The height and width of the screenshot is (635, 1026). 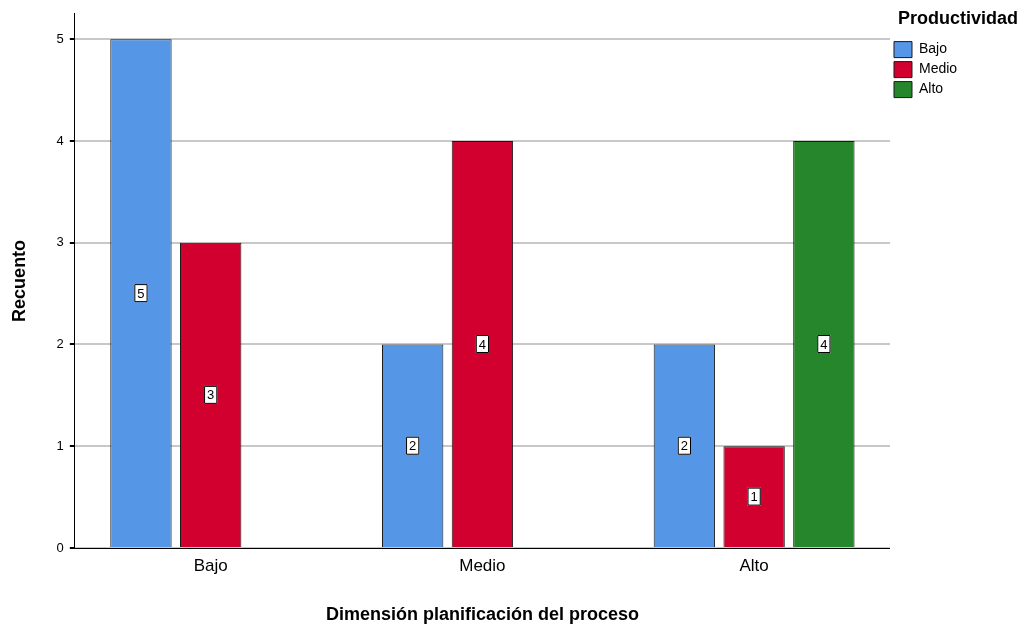 What do you see at coordinates (60, 344) in the screenshot?
I see `y-tick-label: 2` at bounding box center [60, 344].